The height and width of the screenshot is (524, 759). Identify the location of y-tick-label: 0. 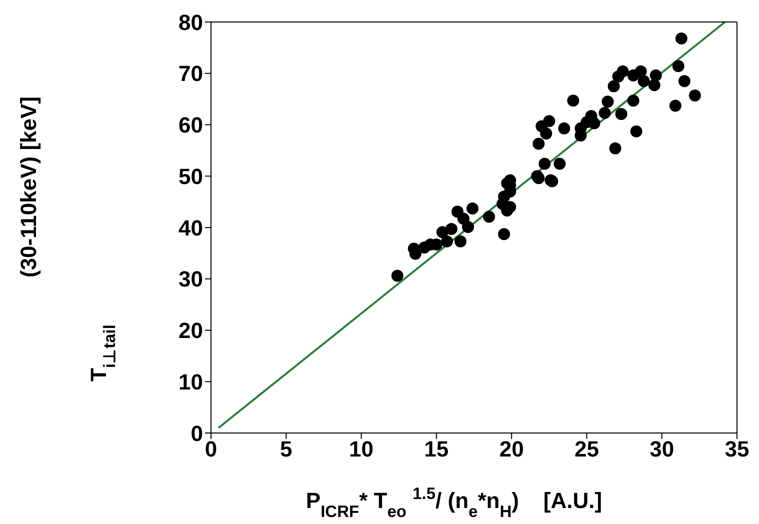
(196, 433).